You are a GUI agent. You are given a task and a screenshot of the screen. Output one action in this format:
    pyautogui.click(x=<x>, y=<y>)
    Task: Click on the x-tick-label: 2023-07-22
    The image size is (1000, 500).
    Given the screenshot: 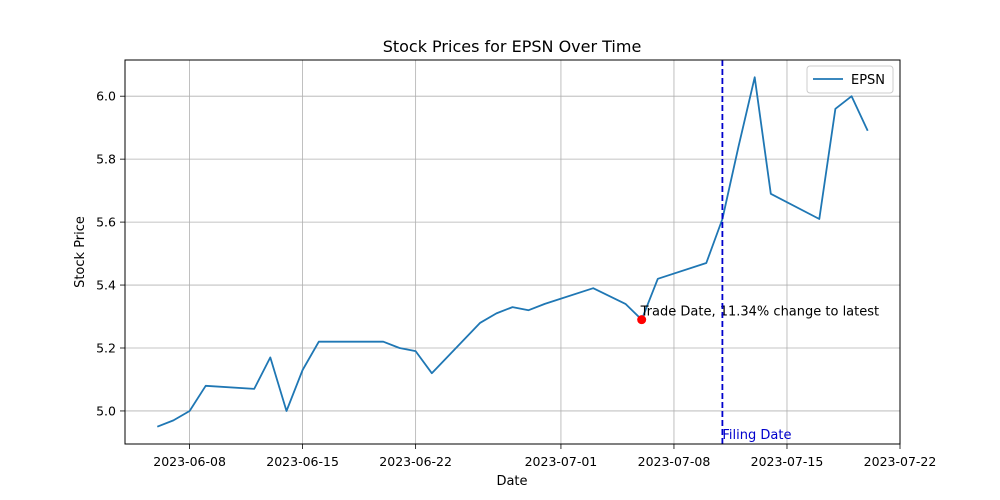 What is the action you would take?
    pyautogui.click(x=900, y=461)
    